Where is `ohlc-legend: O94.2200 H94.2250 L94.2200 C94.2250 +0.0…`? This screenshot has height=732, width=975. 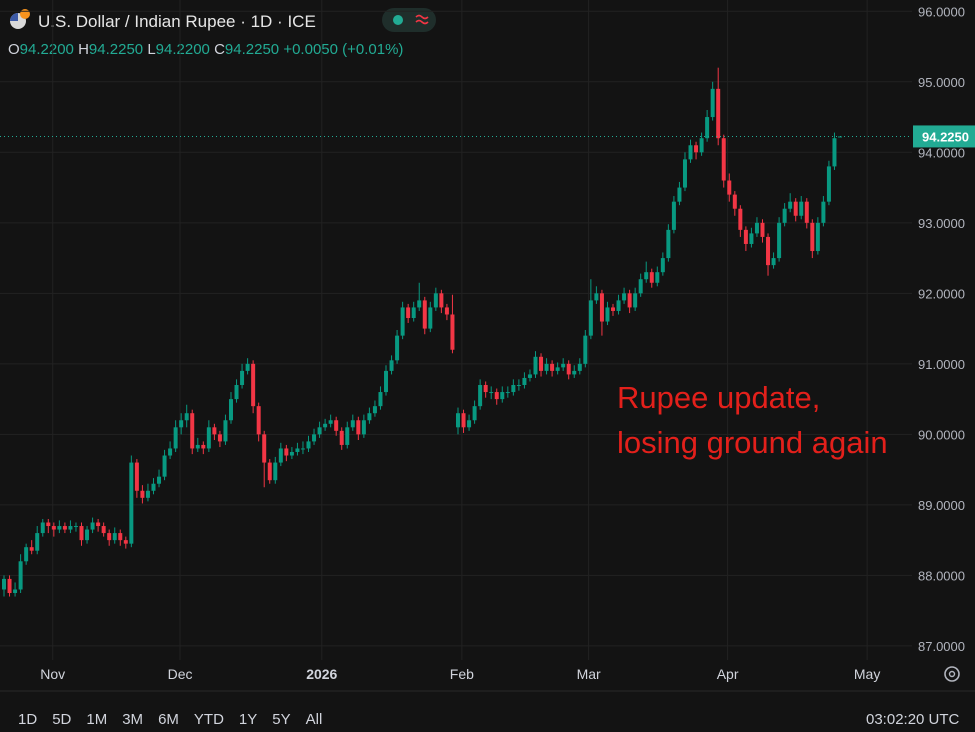
ohlc-legend: O94.2200 H94.2250 L94.2200 C94.2250 +0.0… is located at coordinates (205, 49).